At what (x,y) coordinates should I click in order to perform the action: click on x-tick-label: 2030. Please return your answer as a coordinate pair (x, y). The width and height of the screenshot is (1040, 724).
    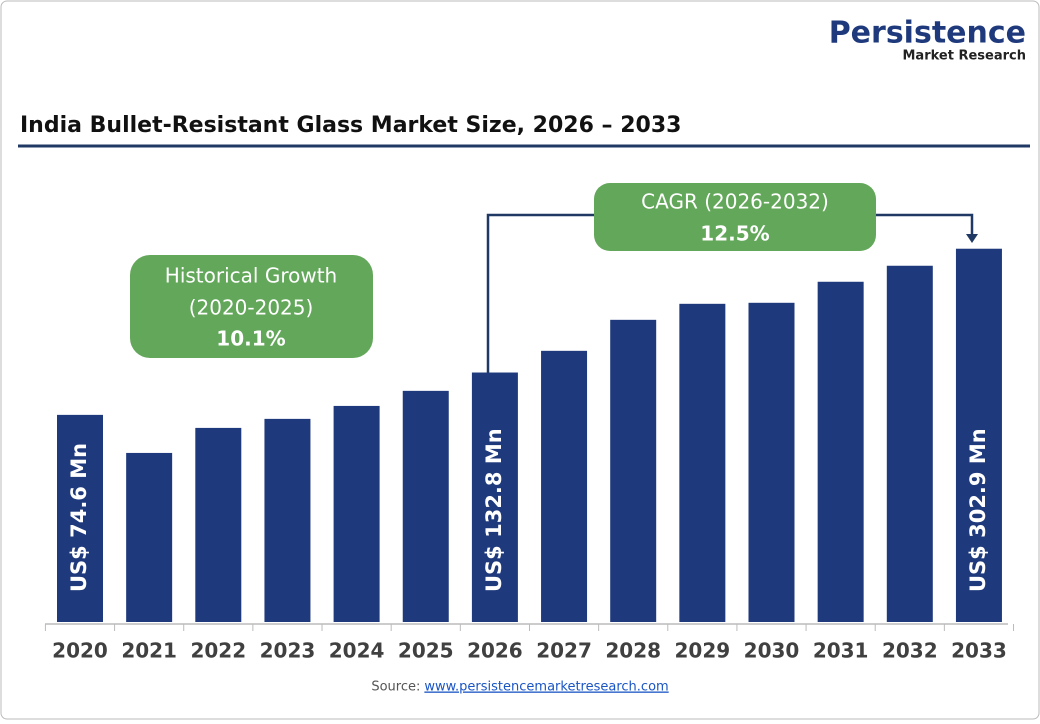
    Looking at the image, I should click on (772, 651).